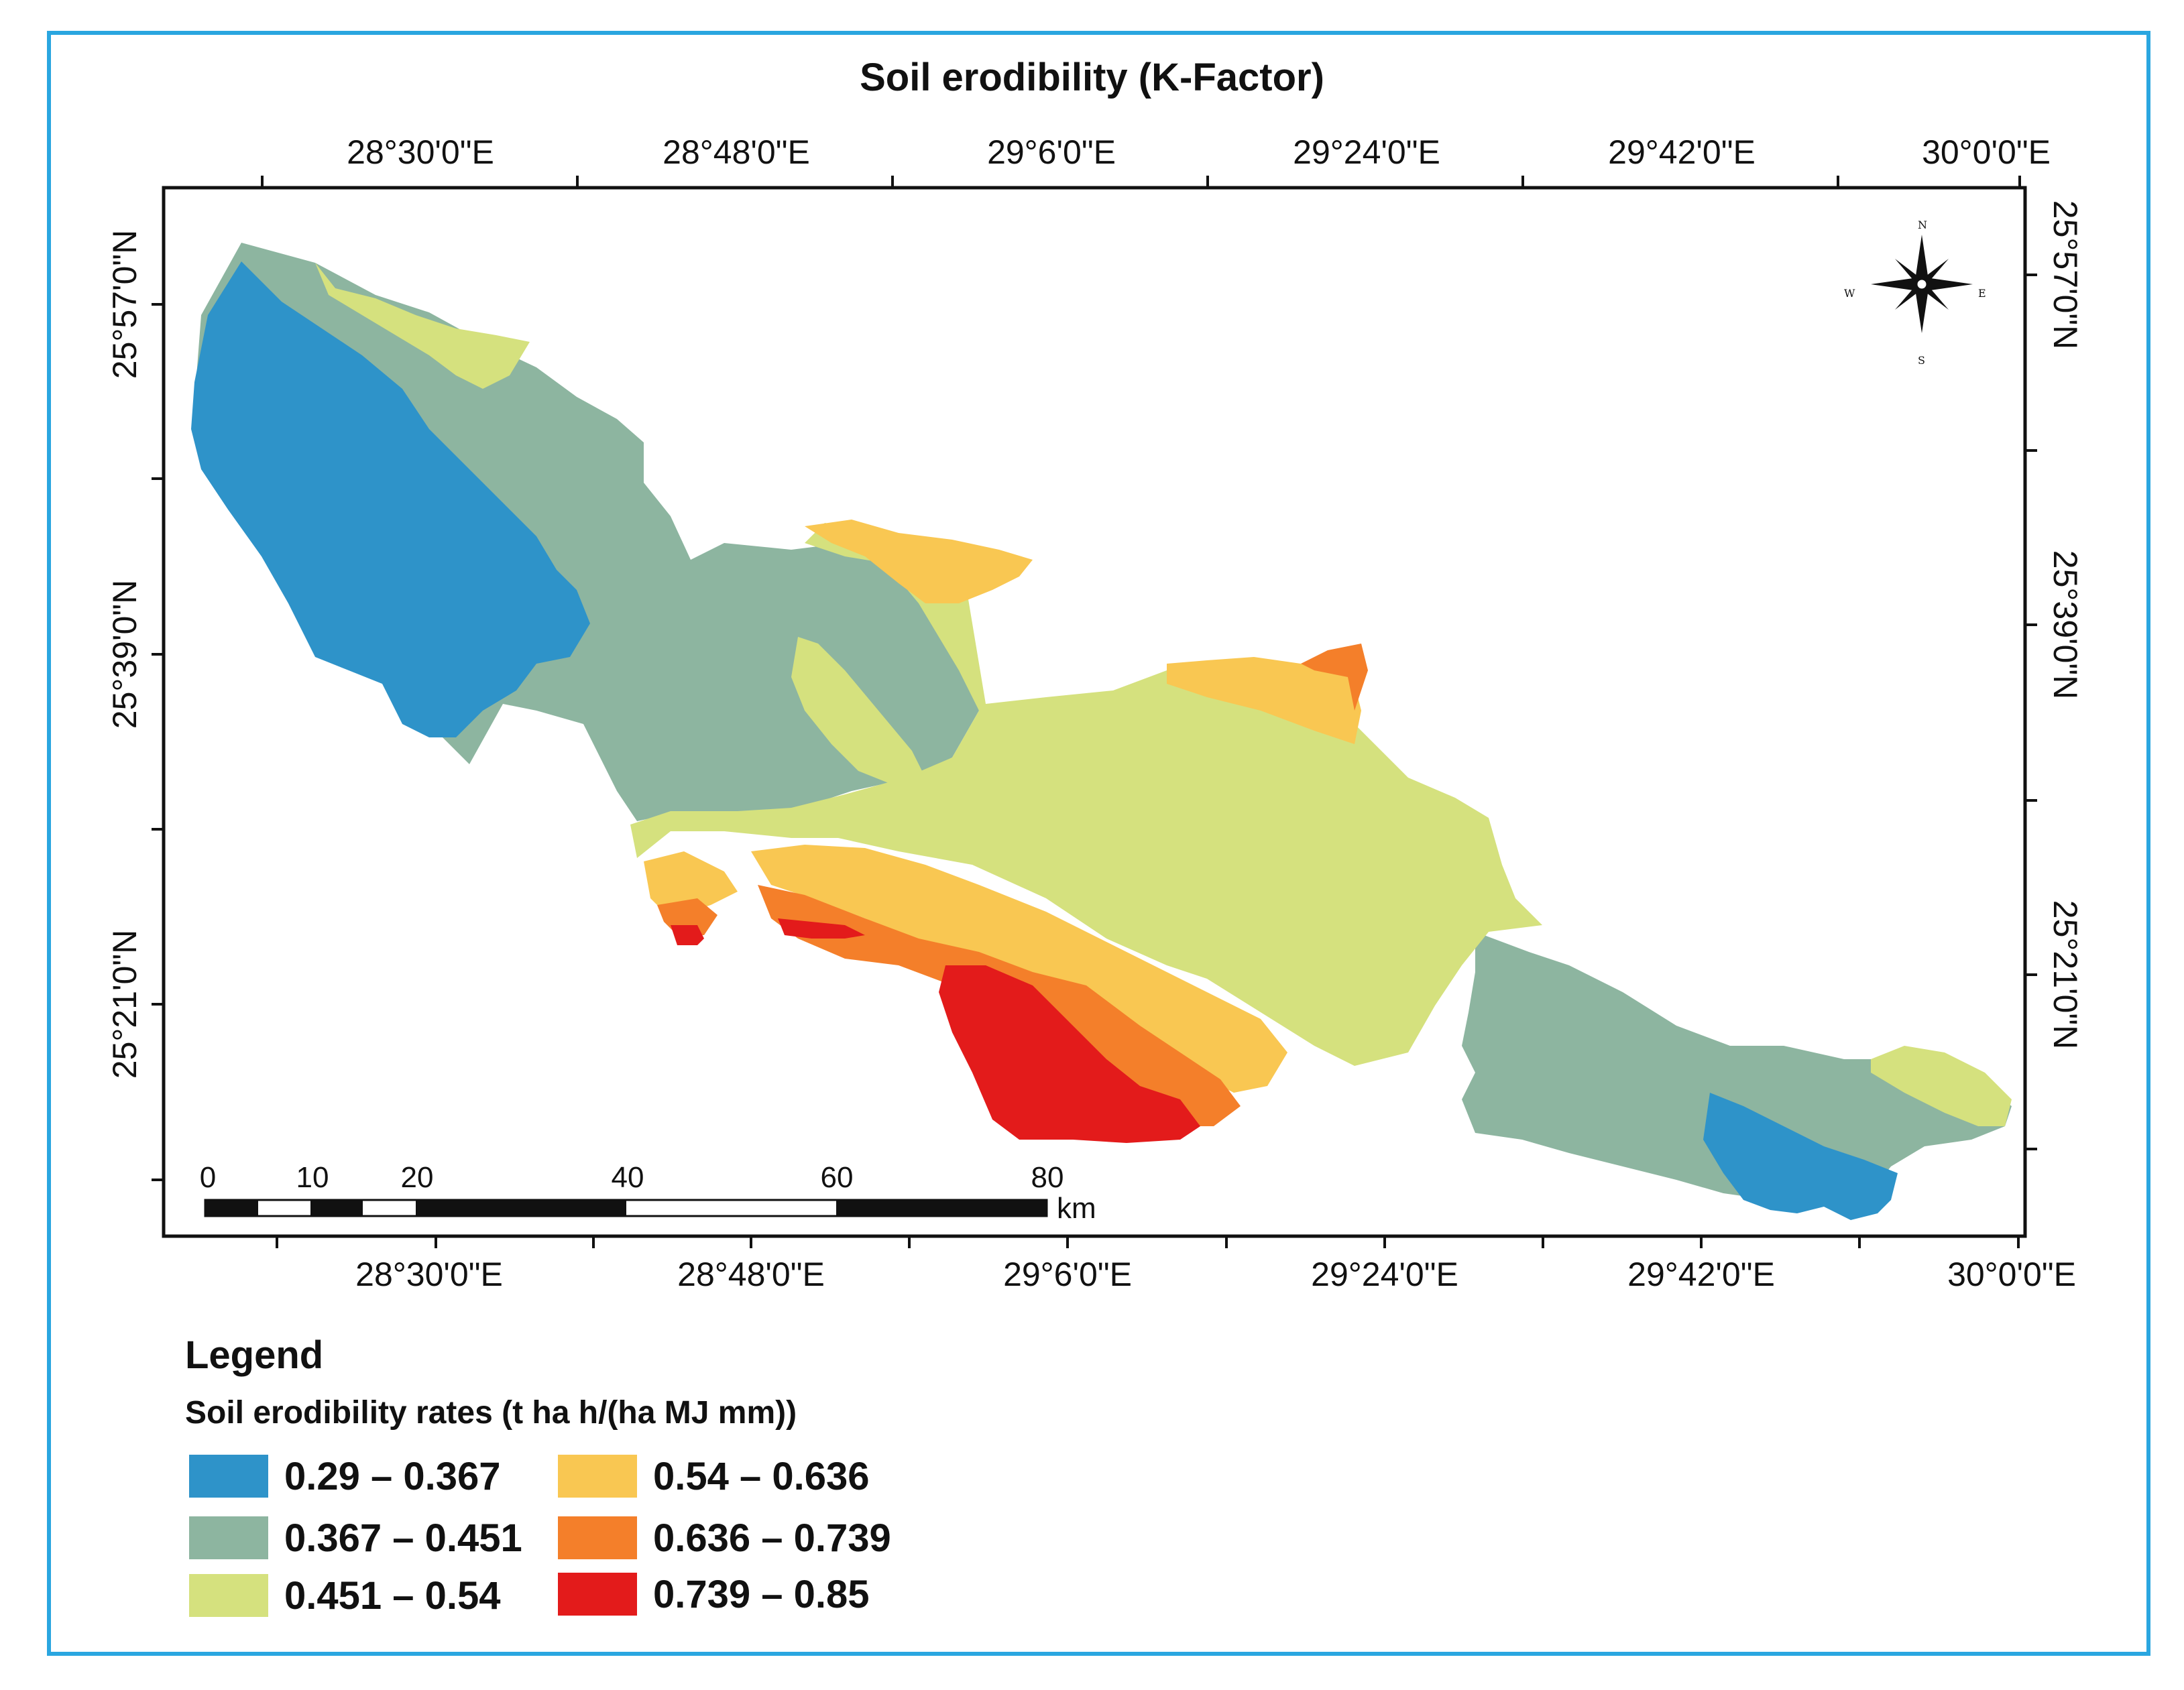 The height and width of the screenshot is (1690, 2184). Describe the element at coordinates (158, 742) in the screenshot. I see `left-ticks` at that location.